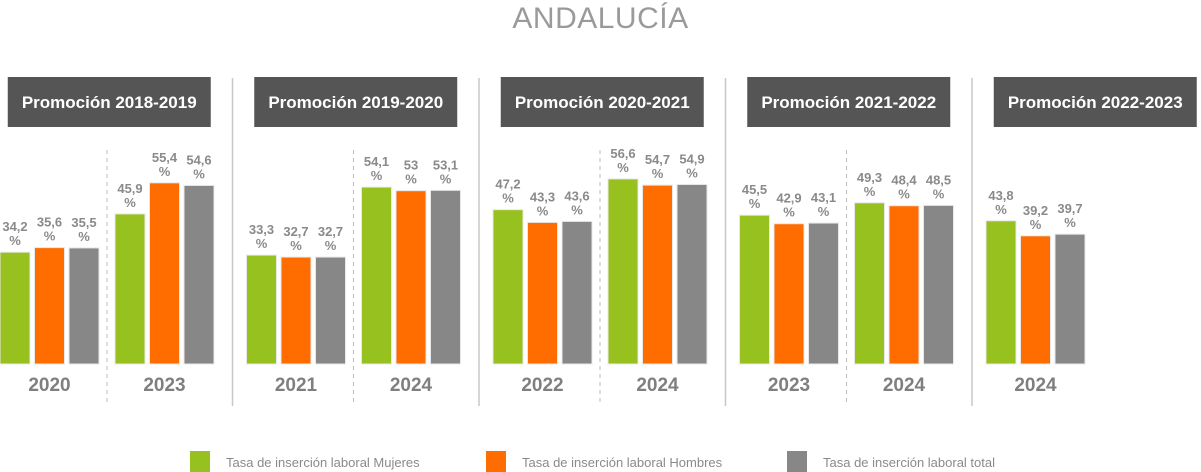 The height and width of the screenshot is (472, 1201). I want to click on data-label: 55,4, so click(165, 157).